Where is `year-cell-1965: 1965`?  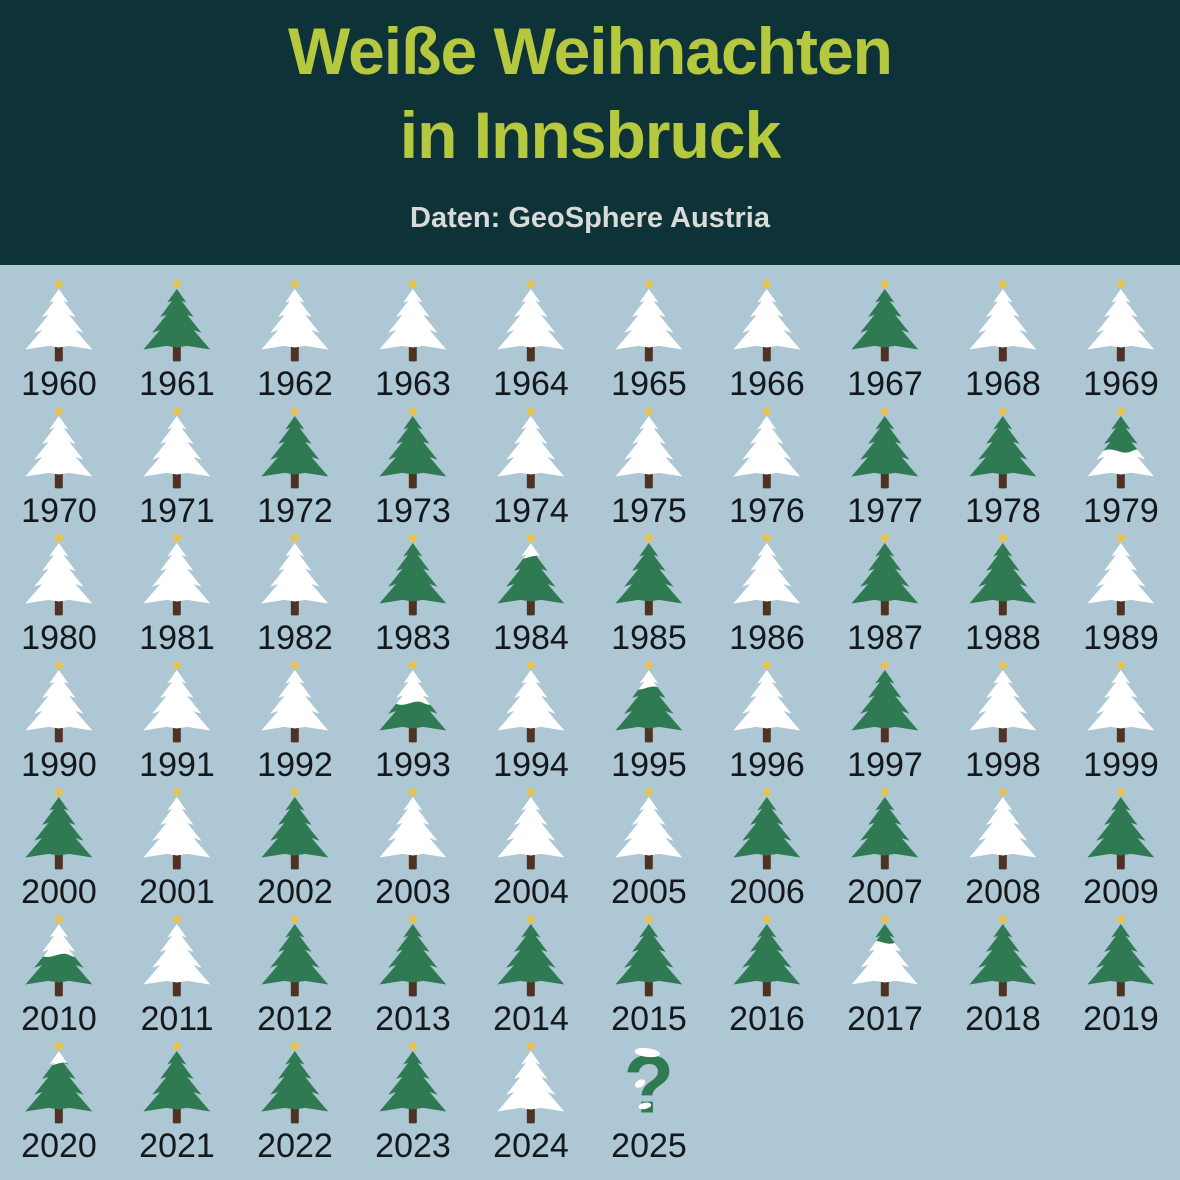
year-cell-1965: 1965 is located at coordinates (649, 340).